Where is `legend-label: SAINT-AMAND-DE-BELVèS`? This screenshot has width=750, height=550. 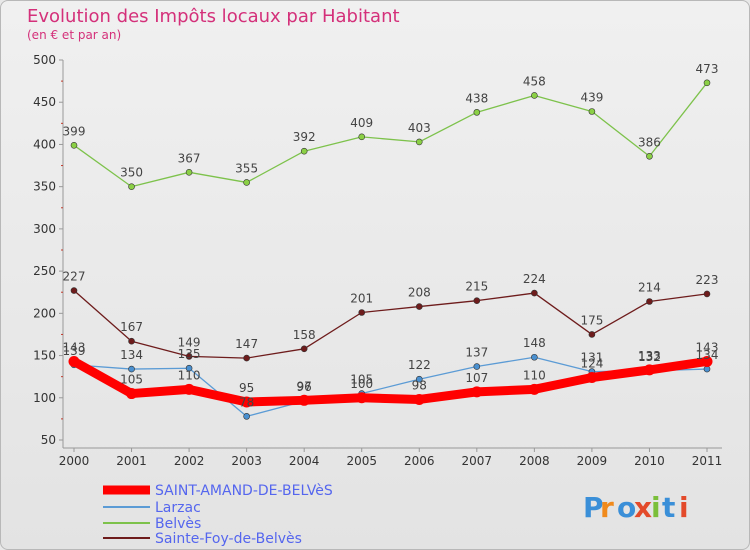
legend-label: SAINT-AMAND-DE-BELVèS is located at coordinates (244, 491).